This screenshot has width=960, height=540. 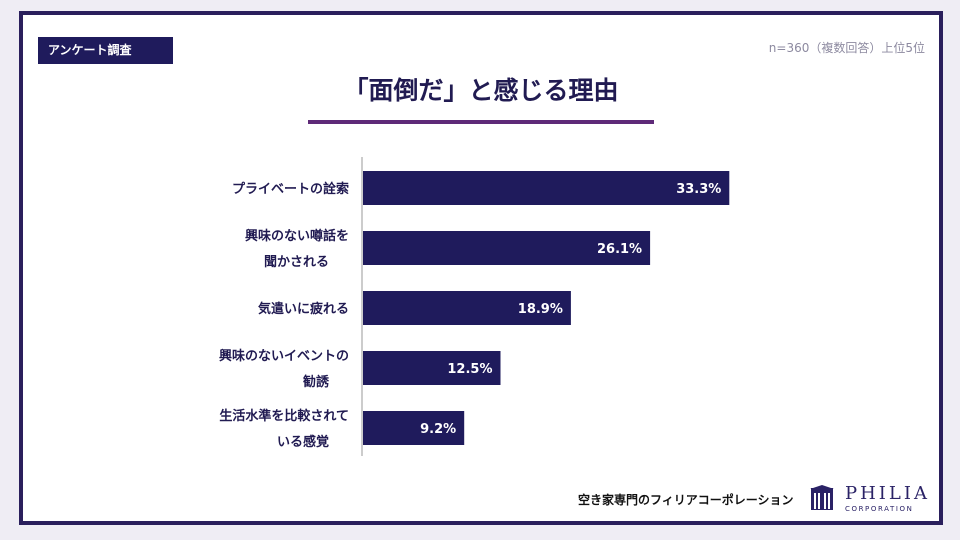 I want to click on bar-value-label-1: 33.3%, so click(x=698, y=189).